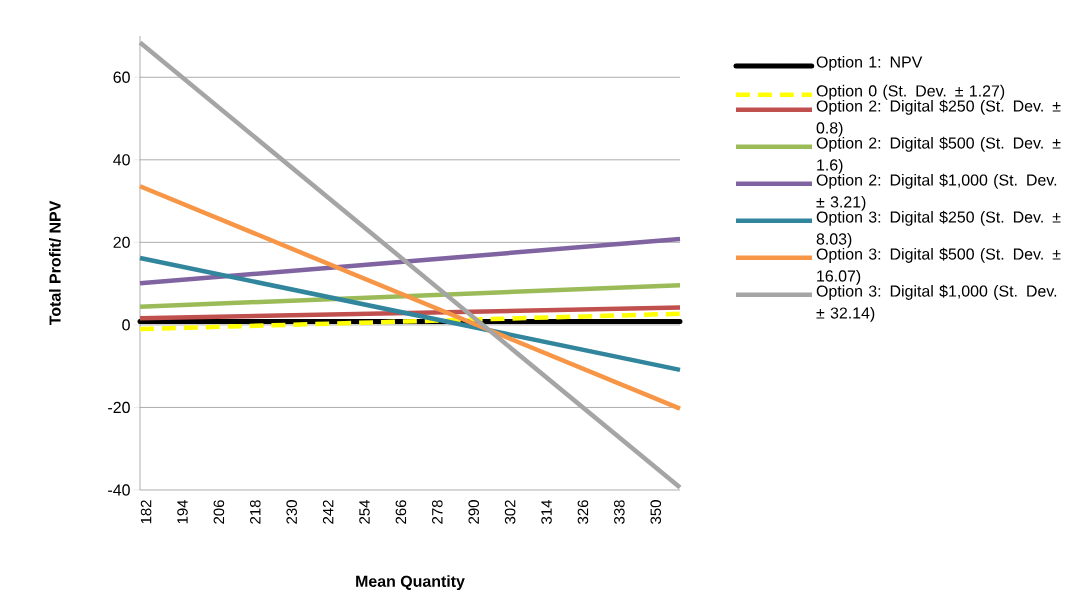 The width and height of the screenshot is (1090, 616). Describe the element at coordinates (126, 325) in the screenshot. I see `y-tick-label: 0` at that location.